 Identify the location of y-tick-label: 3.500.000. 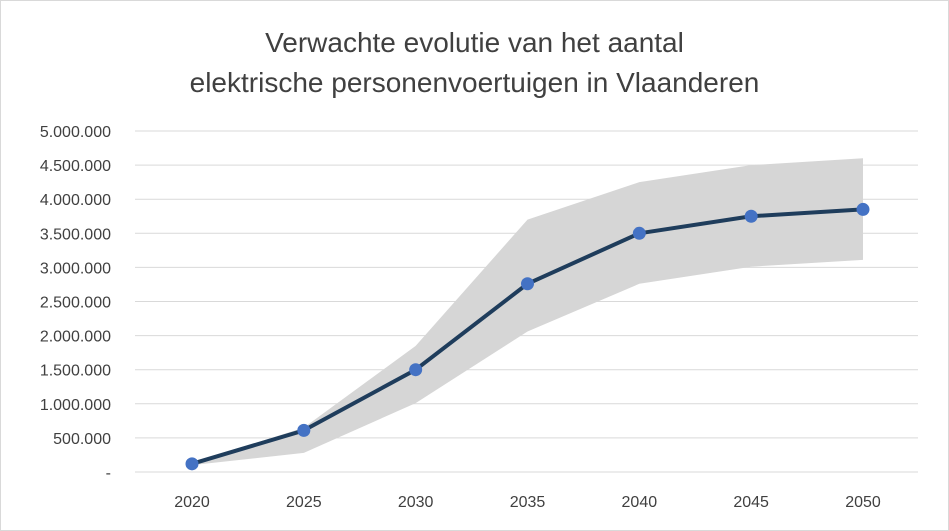
(75, 234).